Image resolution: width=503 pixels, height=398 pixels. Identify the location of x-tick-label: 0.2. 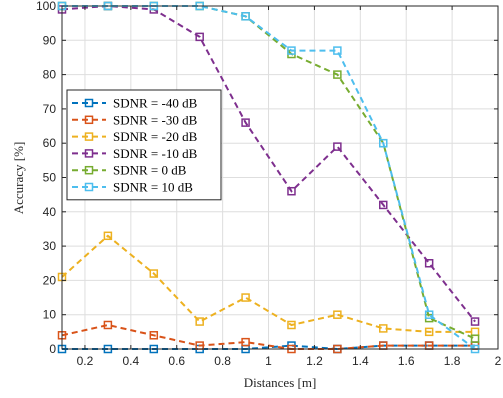
(85, 361).